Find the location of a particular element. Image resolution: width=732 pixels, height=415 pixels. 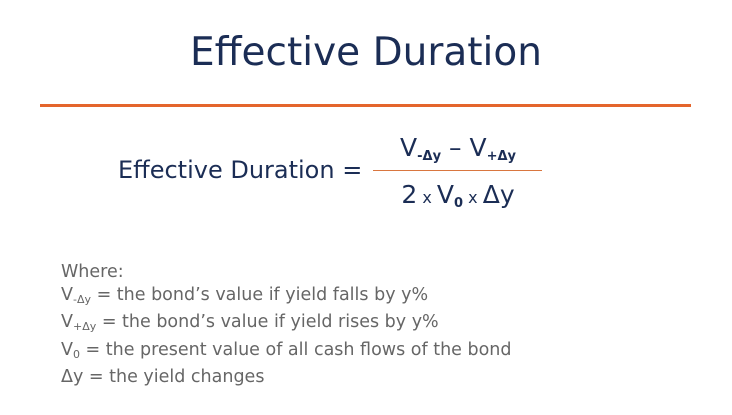

fraction-line is located at coordinates (457, 170).